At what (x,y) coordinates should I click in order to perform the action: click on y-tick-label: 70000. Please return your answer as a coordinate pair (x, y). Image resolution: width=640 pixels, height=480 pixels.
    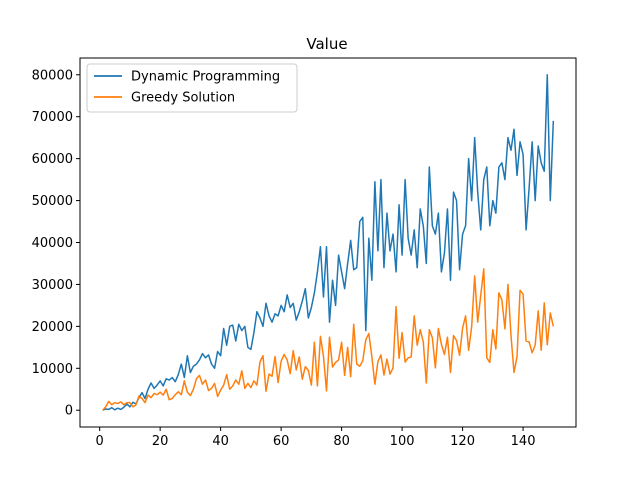
    Looking at the image, I should click on (52, 117).